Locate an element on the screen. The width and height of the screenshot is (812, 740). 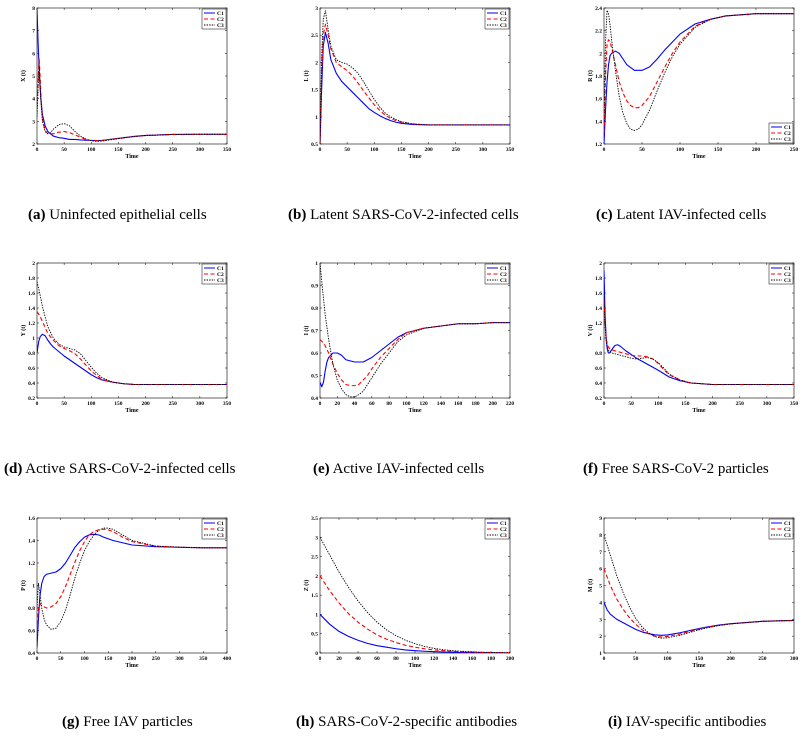
x-tick-label: 60 is located at coordinates (372, 404).